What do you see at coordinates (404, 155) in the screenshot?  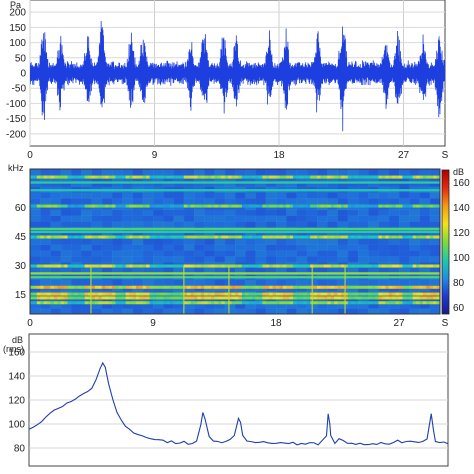 I see `waveform-x-tick-label: 27` at bounding box center [404, 155].